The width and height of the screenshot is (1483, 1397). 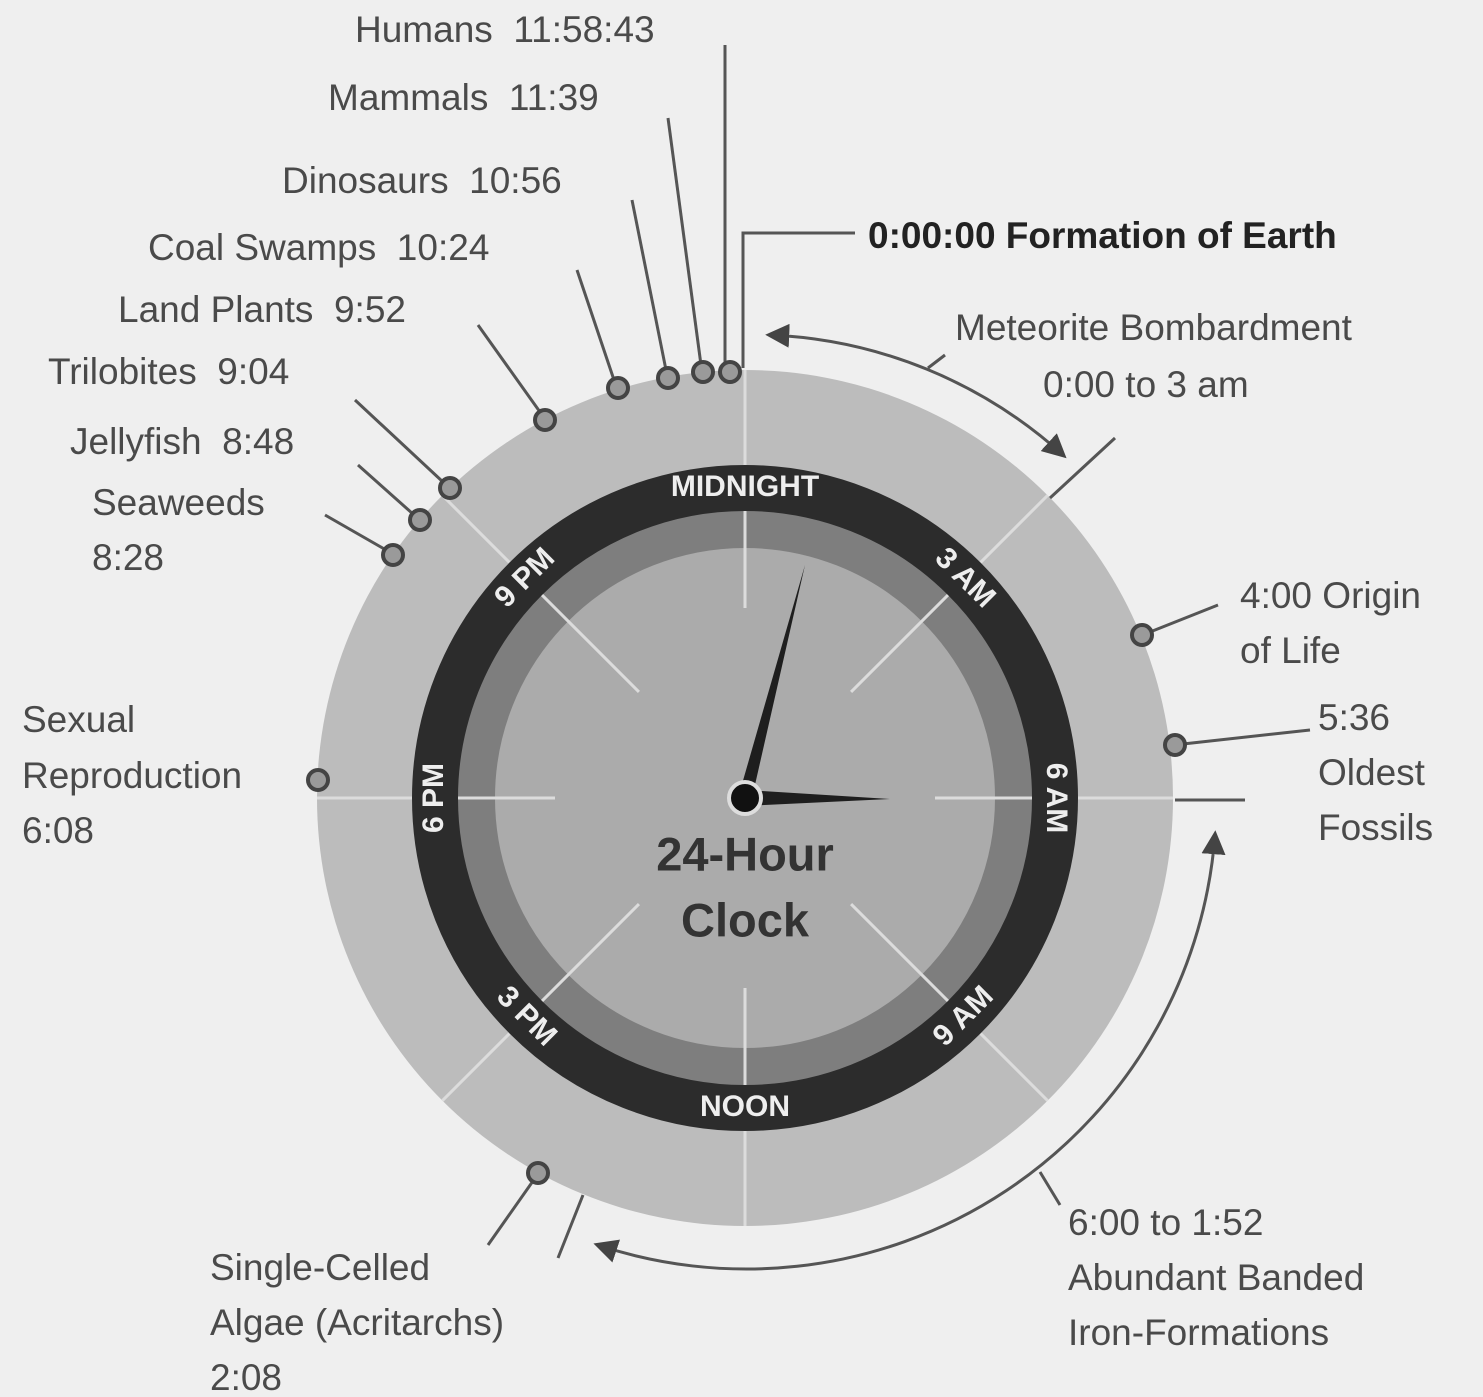 What do you see at coordinates (1372, 772) in the screenshot?
I see `event-label: Oldest` at bounding box center [1372, 772].